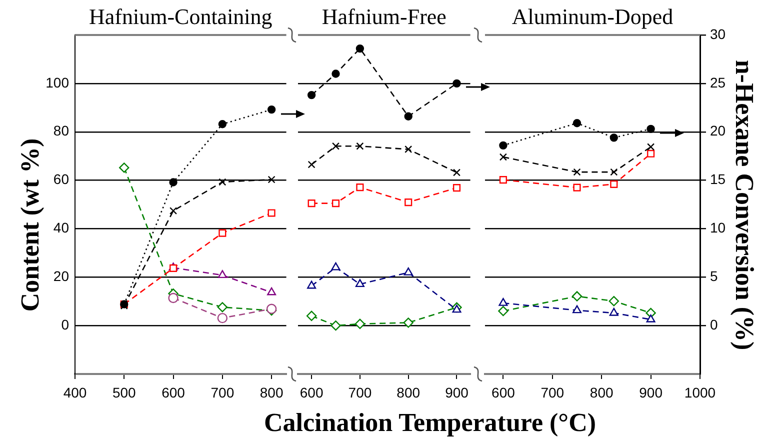 This screenshot has width=761, height=444. I want to click on y2-tick-label: 10, so click(718, 228).